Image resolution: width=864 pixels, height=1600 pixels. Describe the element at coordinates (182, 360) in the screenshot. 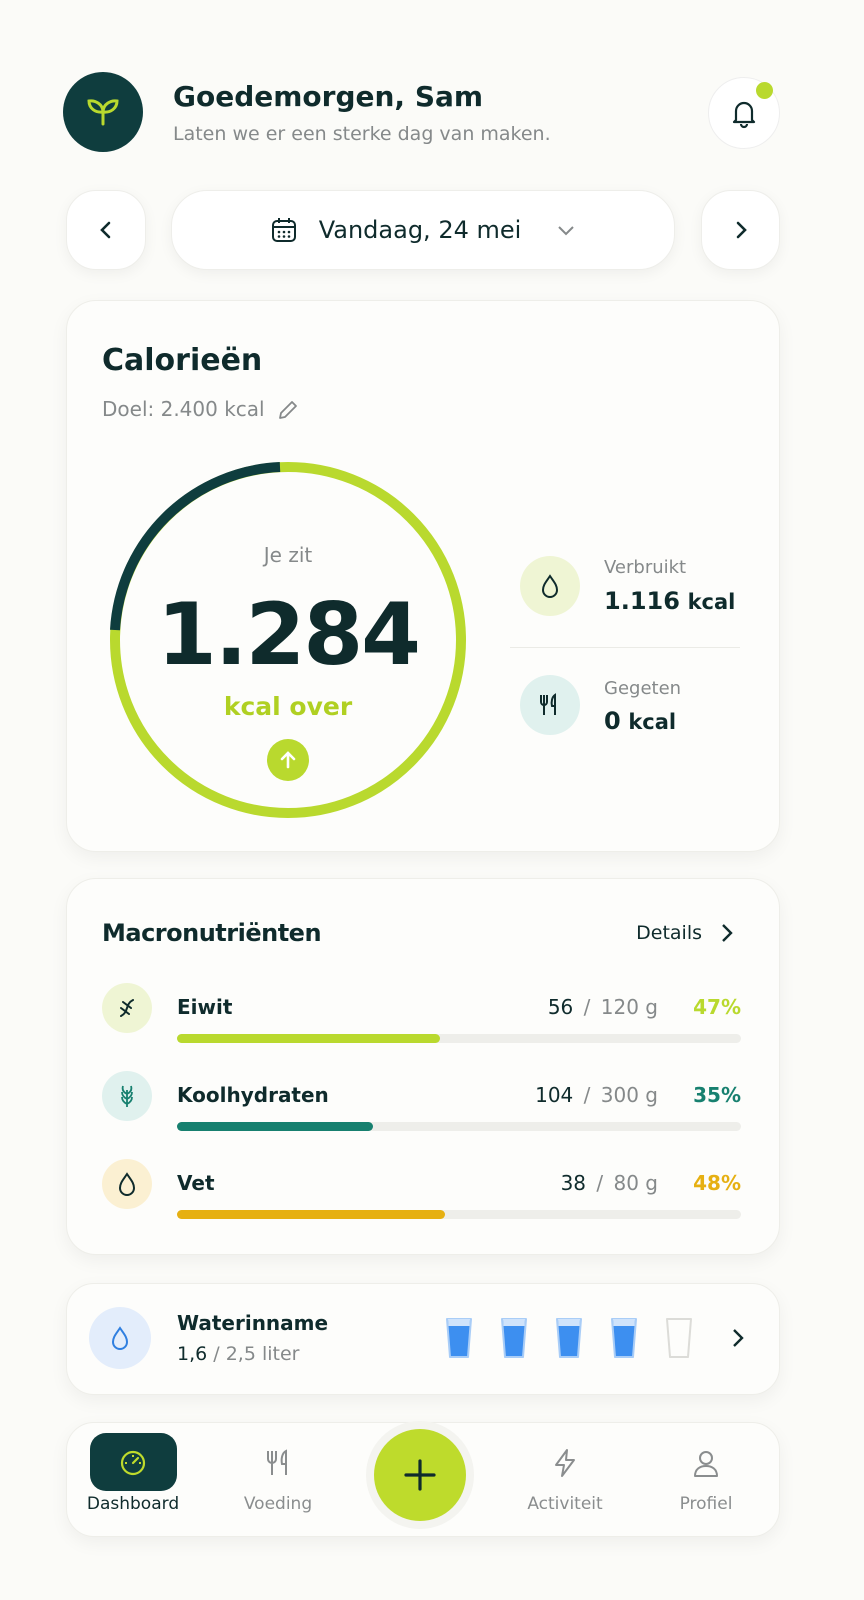

I see `calories-title: Calorieën` at that location.